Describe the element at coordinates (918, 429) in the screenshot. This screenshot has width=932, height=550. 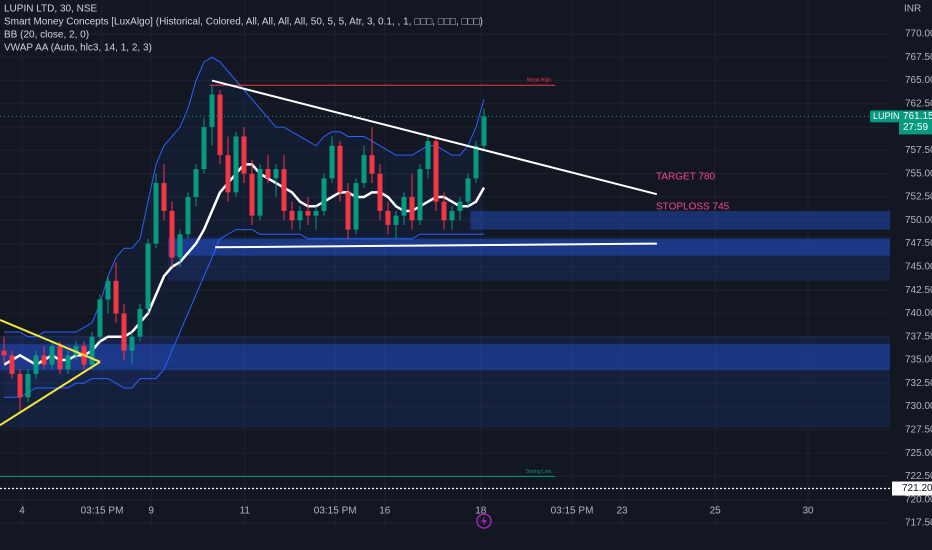
I see `y-tick-label: 727.50` at that location.